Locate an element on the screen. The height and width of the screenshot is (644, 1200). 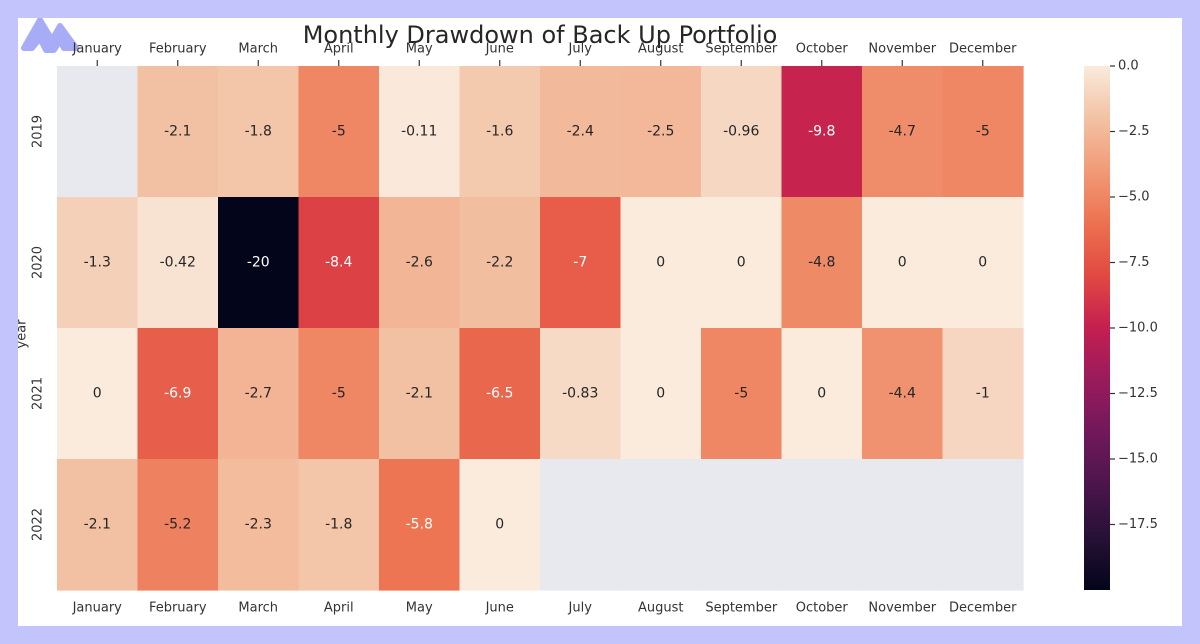
y-tick-label: 2022 is located at coordinates (38, 524).